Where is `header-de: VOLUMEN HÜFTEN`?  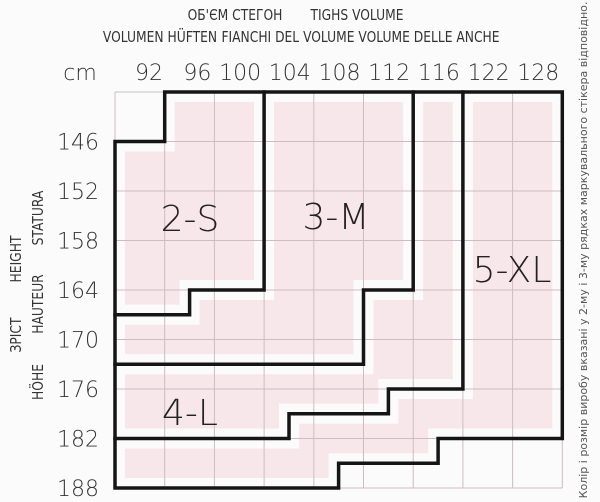
header-de: VOLUMEN HÜFTEN is located at coordinates (160, 37).